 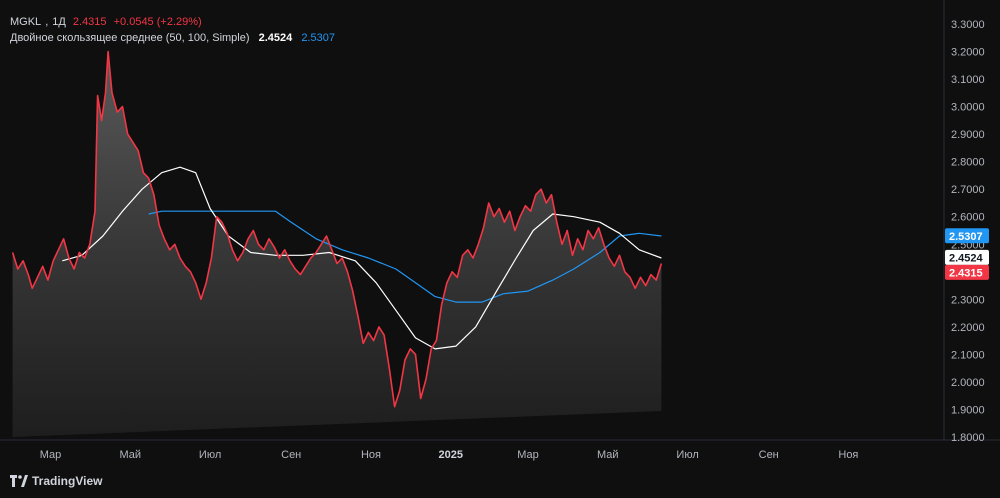 What do you see at coordinates (157, 22) in the screenshot?
I see `price-change: +0.0545 (+2.29%)` at bounding box center [157, 22].